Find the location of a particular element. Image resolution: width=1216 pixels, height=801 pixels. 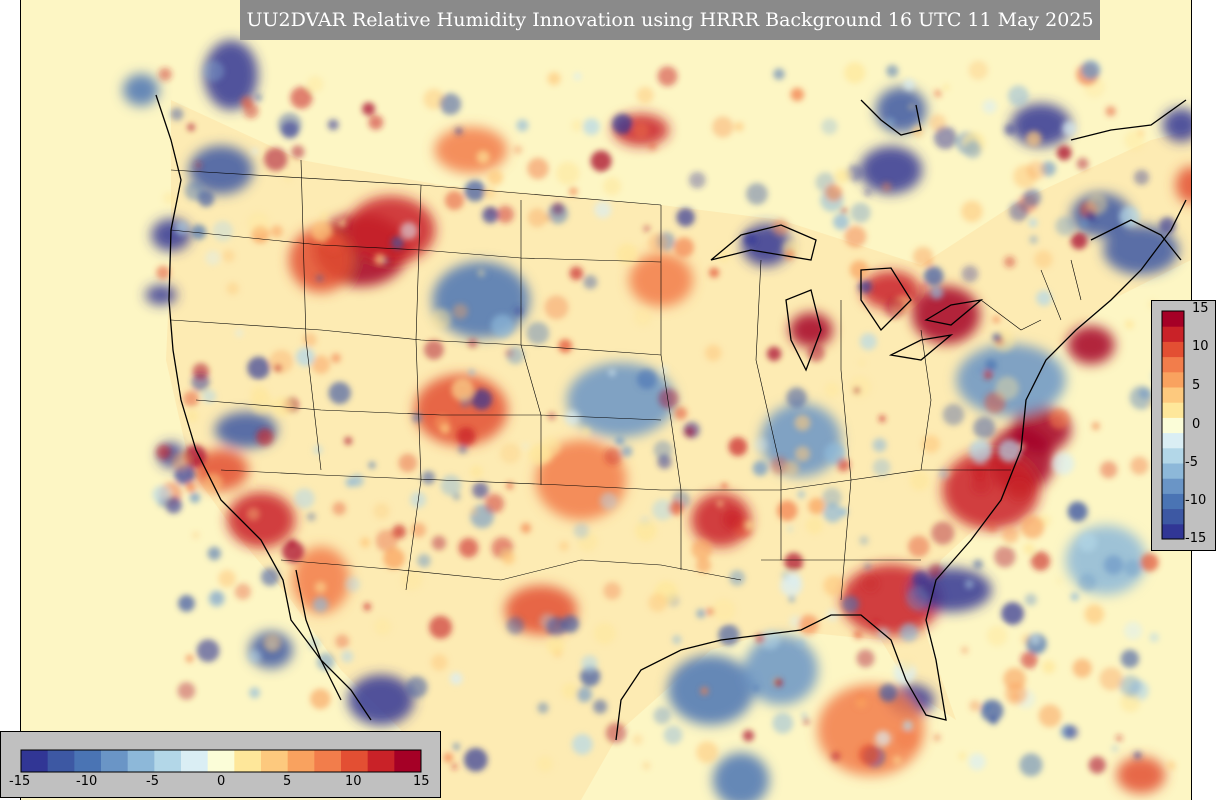

hcb-tick-0: 0 is located at coordinates (221, 781).